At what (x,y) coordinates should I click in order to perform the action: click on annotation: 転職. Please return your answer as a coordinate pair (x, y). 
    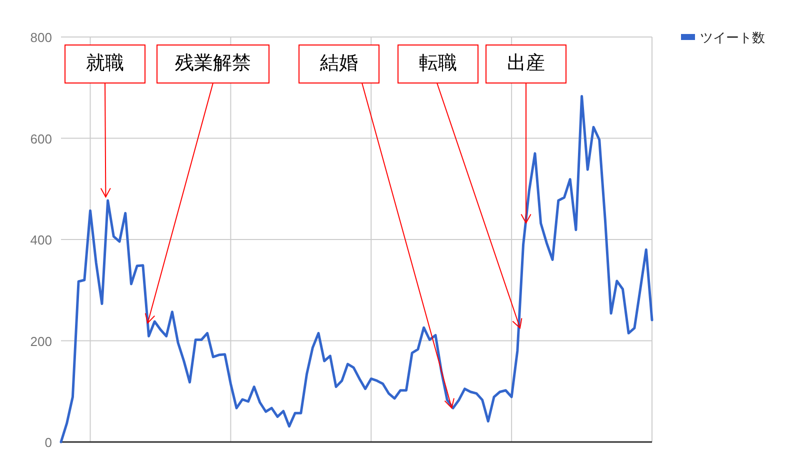
    Looking at the image, I should click on (438, 63).